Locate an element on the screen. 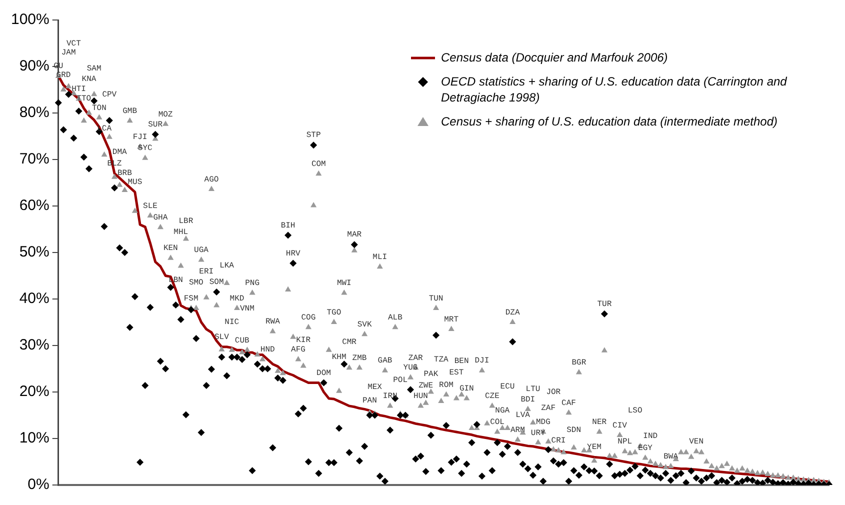 The height and width of the screenshot is (505, 845). x-tick-label: MLI is located at coordinates (380, 257).